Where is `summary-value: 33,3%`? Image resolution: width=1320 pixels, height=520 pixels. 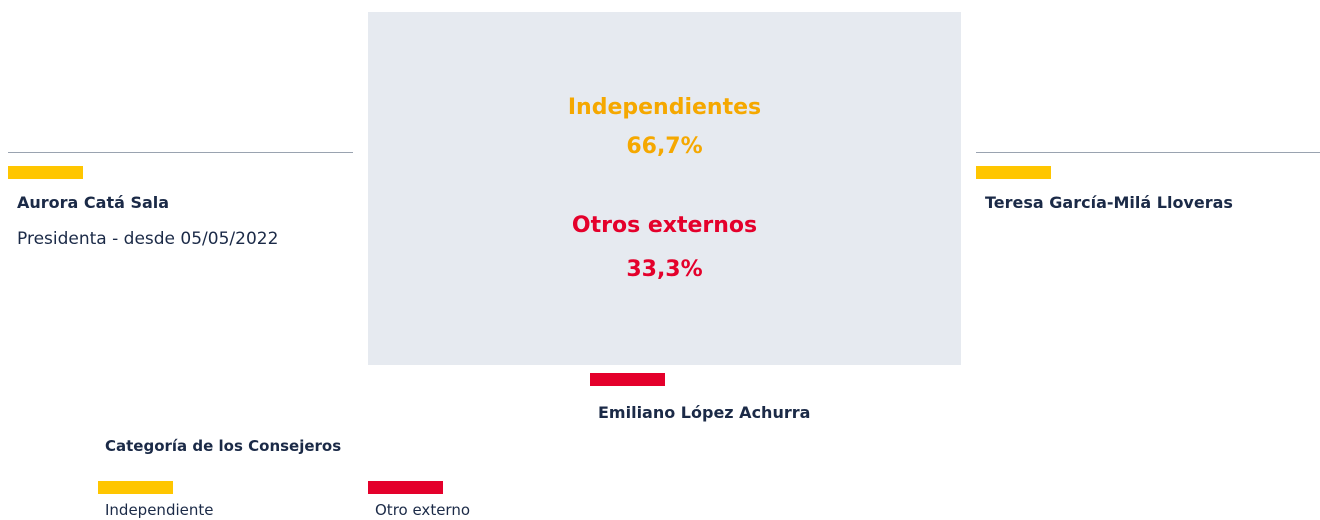 summary-value: 33,3% is located at coordinates (664, 269).